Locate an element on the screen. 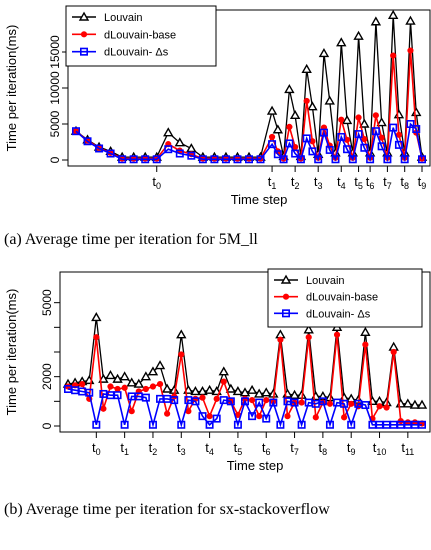 The height and width of the screenshot is (550, 431). x-tick-label: t3 is located at coordinates (318, 182).